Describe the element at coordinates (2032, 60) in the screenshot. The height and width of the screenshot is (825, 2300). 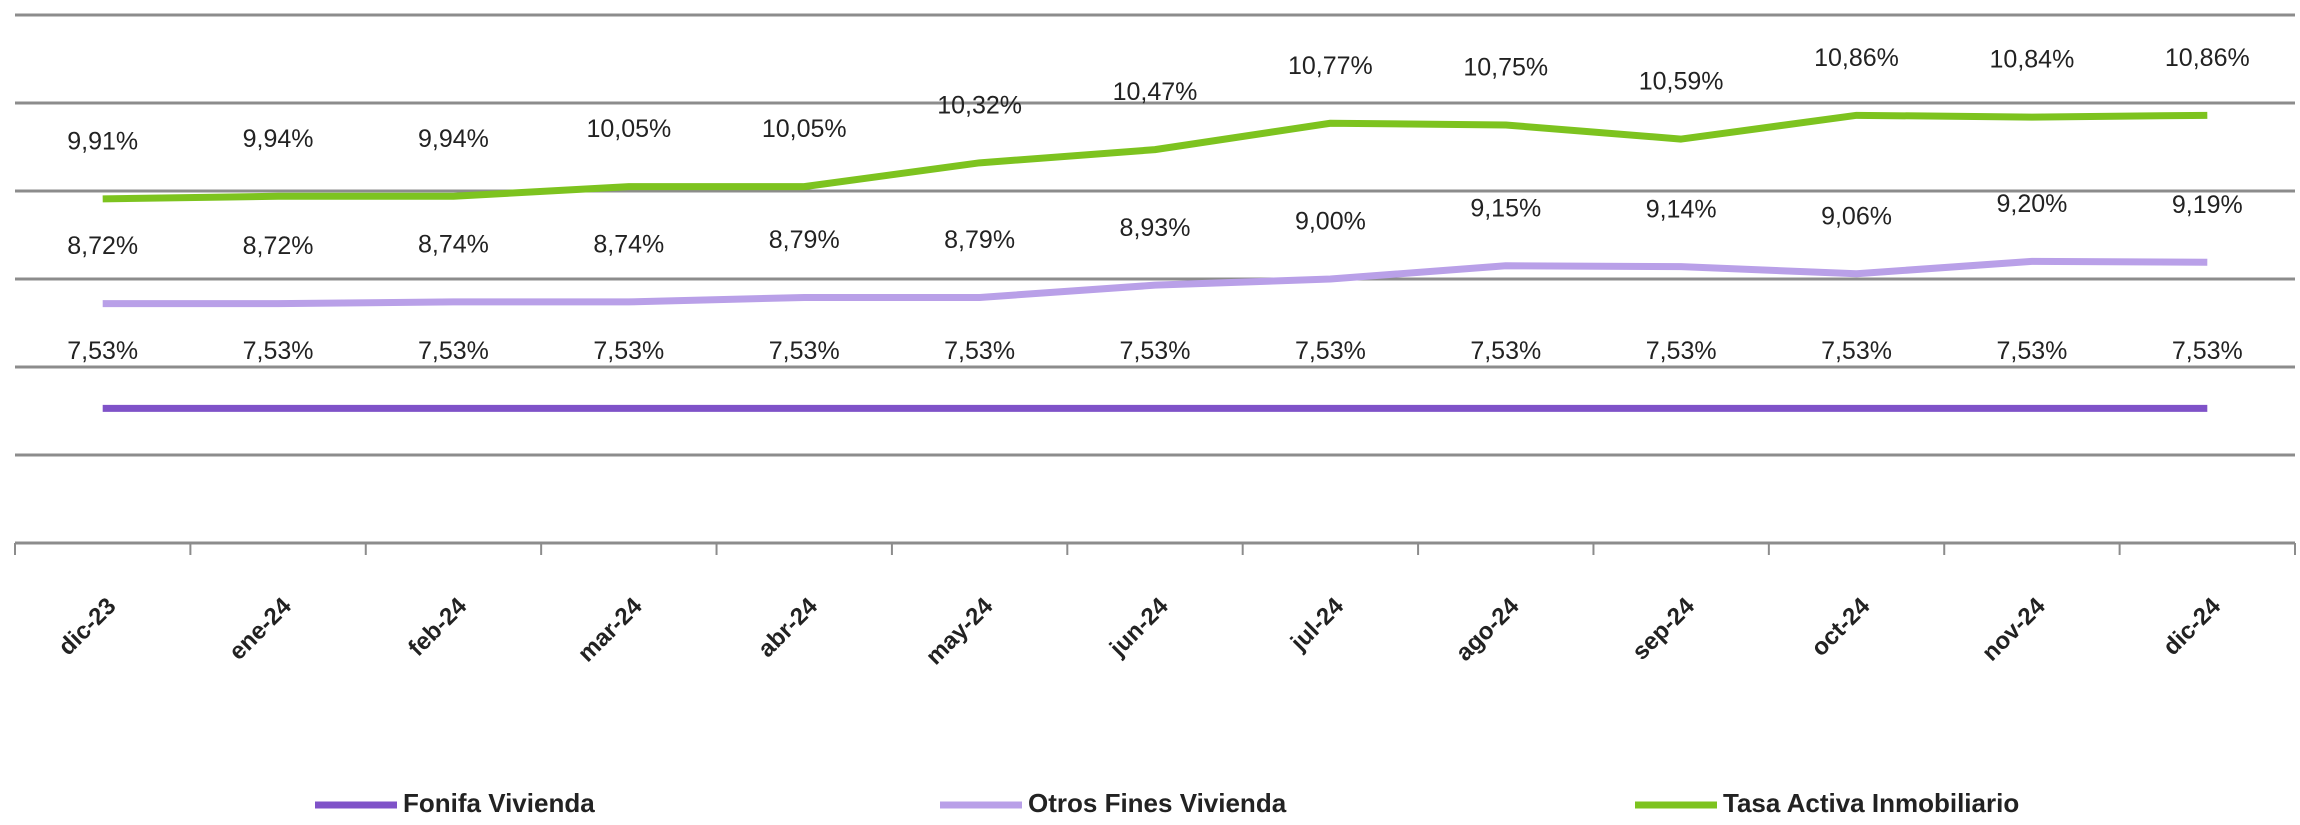
I see `data-label: 10,84%` at that location.